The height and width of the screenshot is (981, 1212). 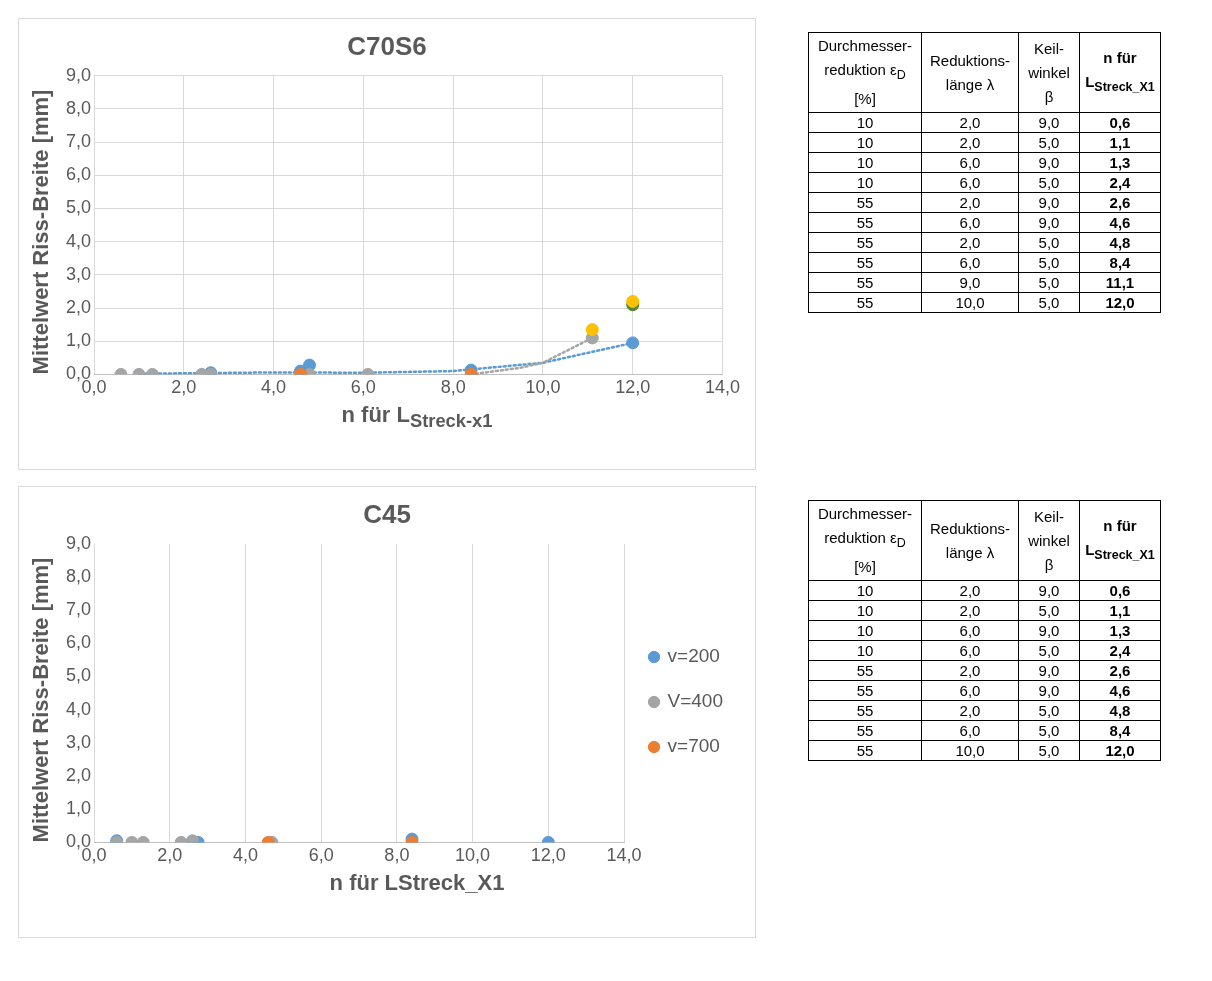 What do you see at coordinates (1120, 282) in the screenshot?
I see `text: 11,1` at bounding box center [1120, 282].